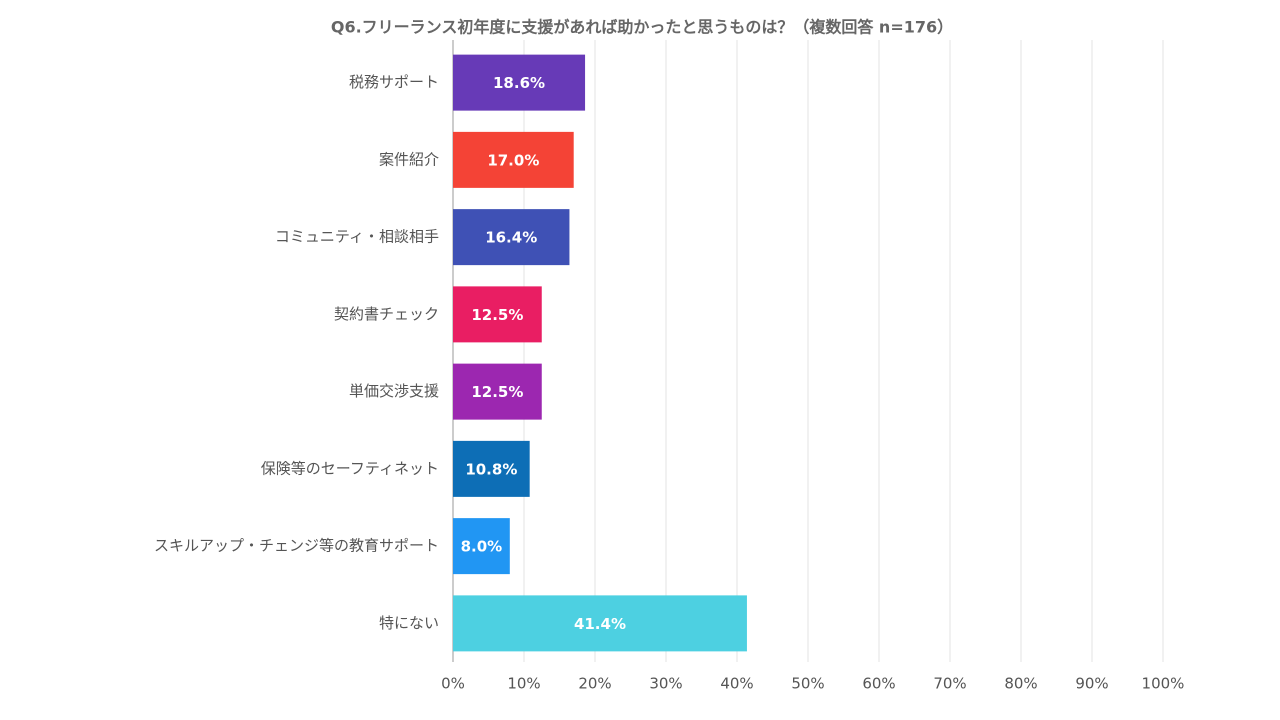  I want to click on value-label: 17.0%, so click(513, 160).